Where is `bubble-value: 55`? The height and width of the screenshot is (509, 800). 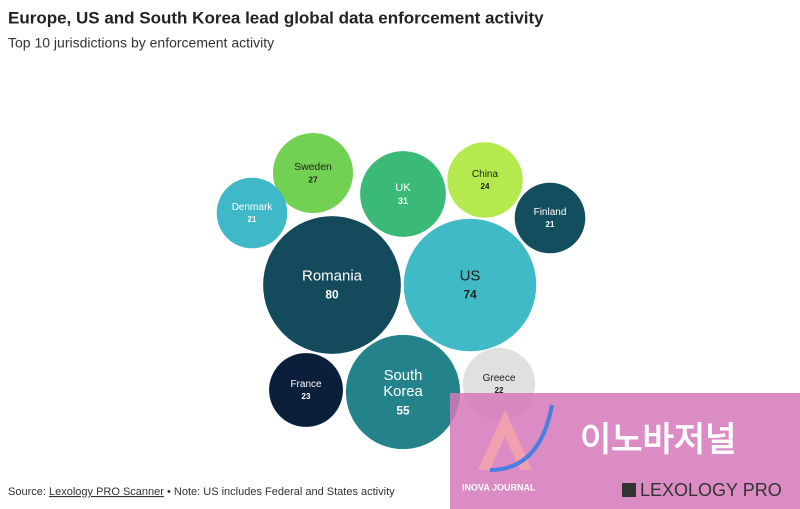
bubble-value: 55 is located at coordinates (403, 410).